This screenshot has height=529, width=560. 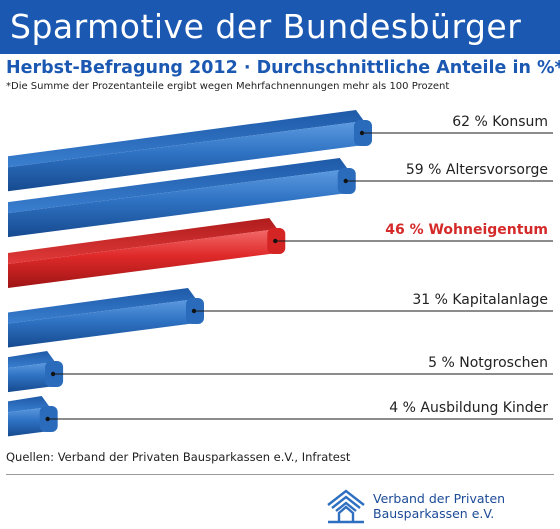 I want to click on bar-label: 46 % Wohneigentum, so click(x=466, y=230).